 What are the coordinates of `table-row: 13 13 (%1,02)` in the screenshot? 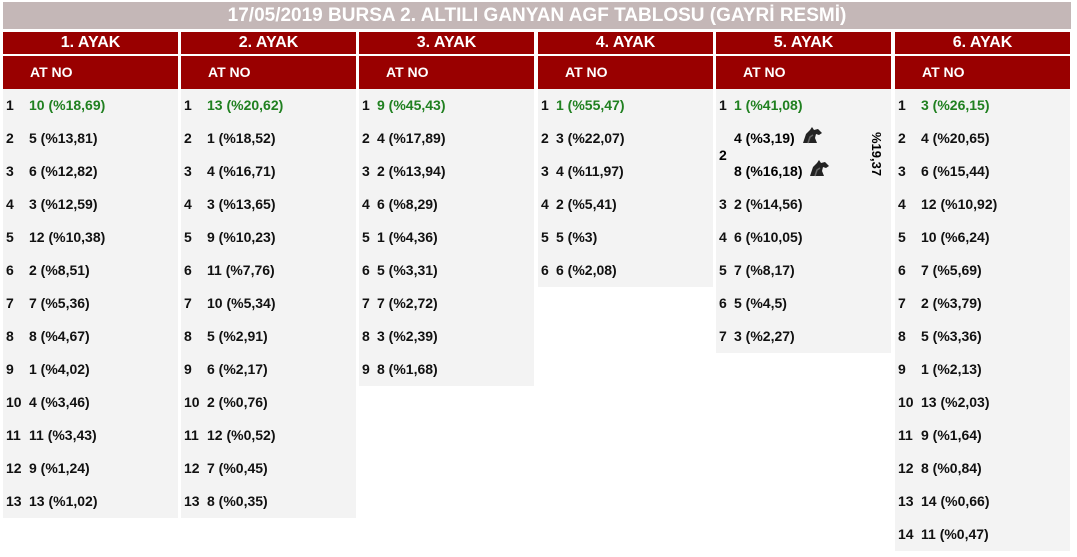 It's located at (90, 501).